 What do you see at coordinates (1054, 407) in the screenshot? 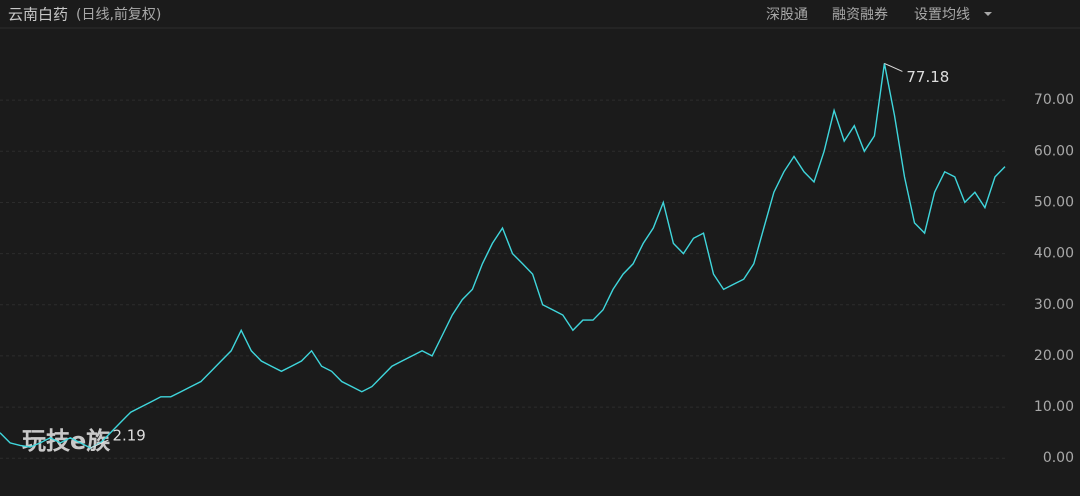
I see `y-tick-label: 10.00` at bounding box center [1054, 407].